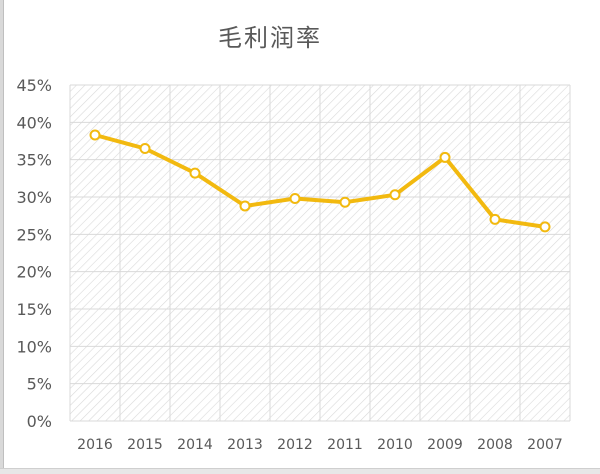  I want to click on y-tick-label: 25%, so click(34, 234).